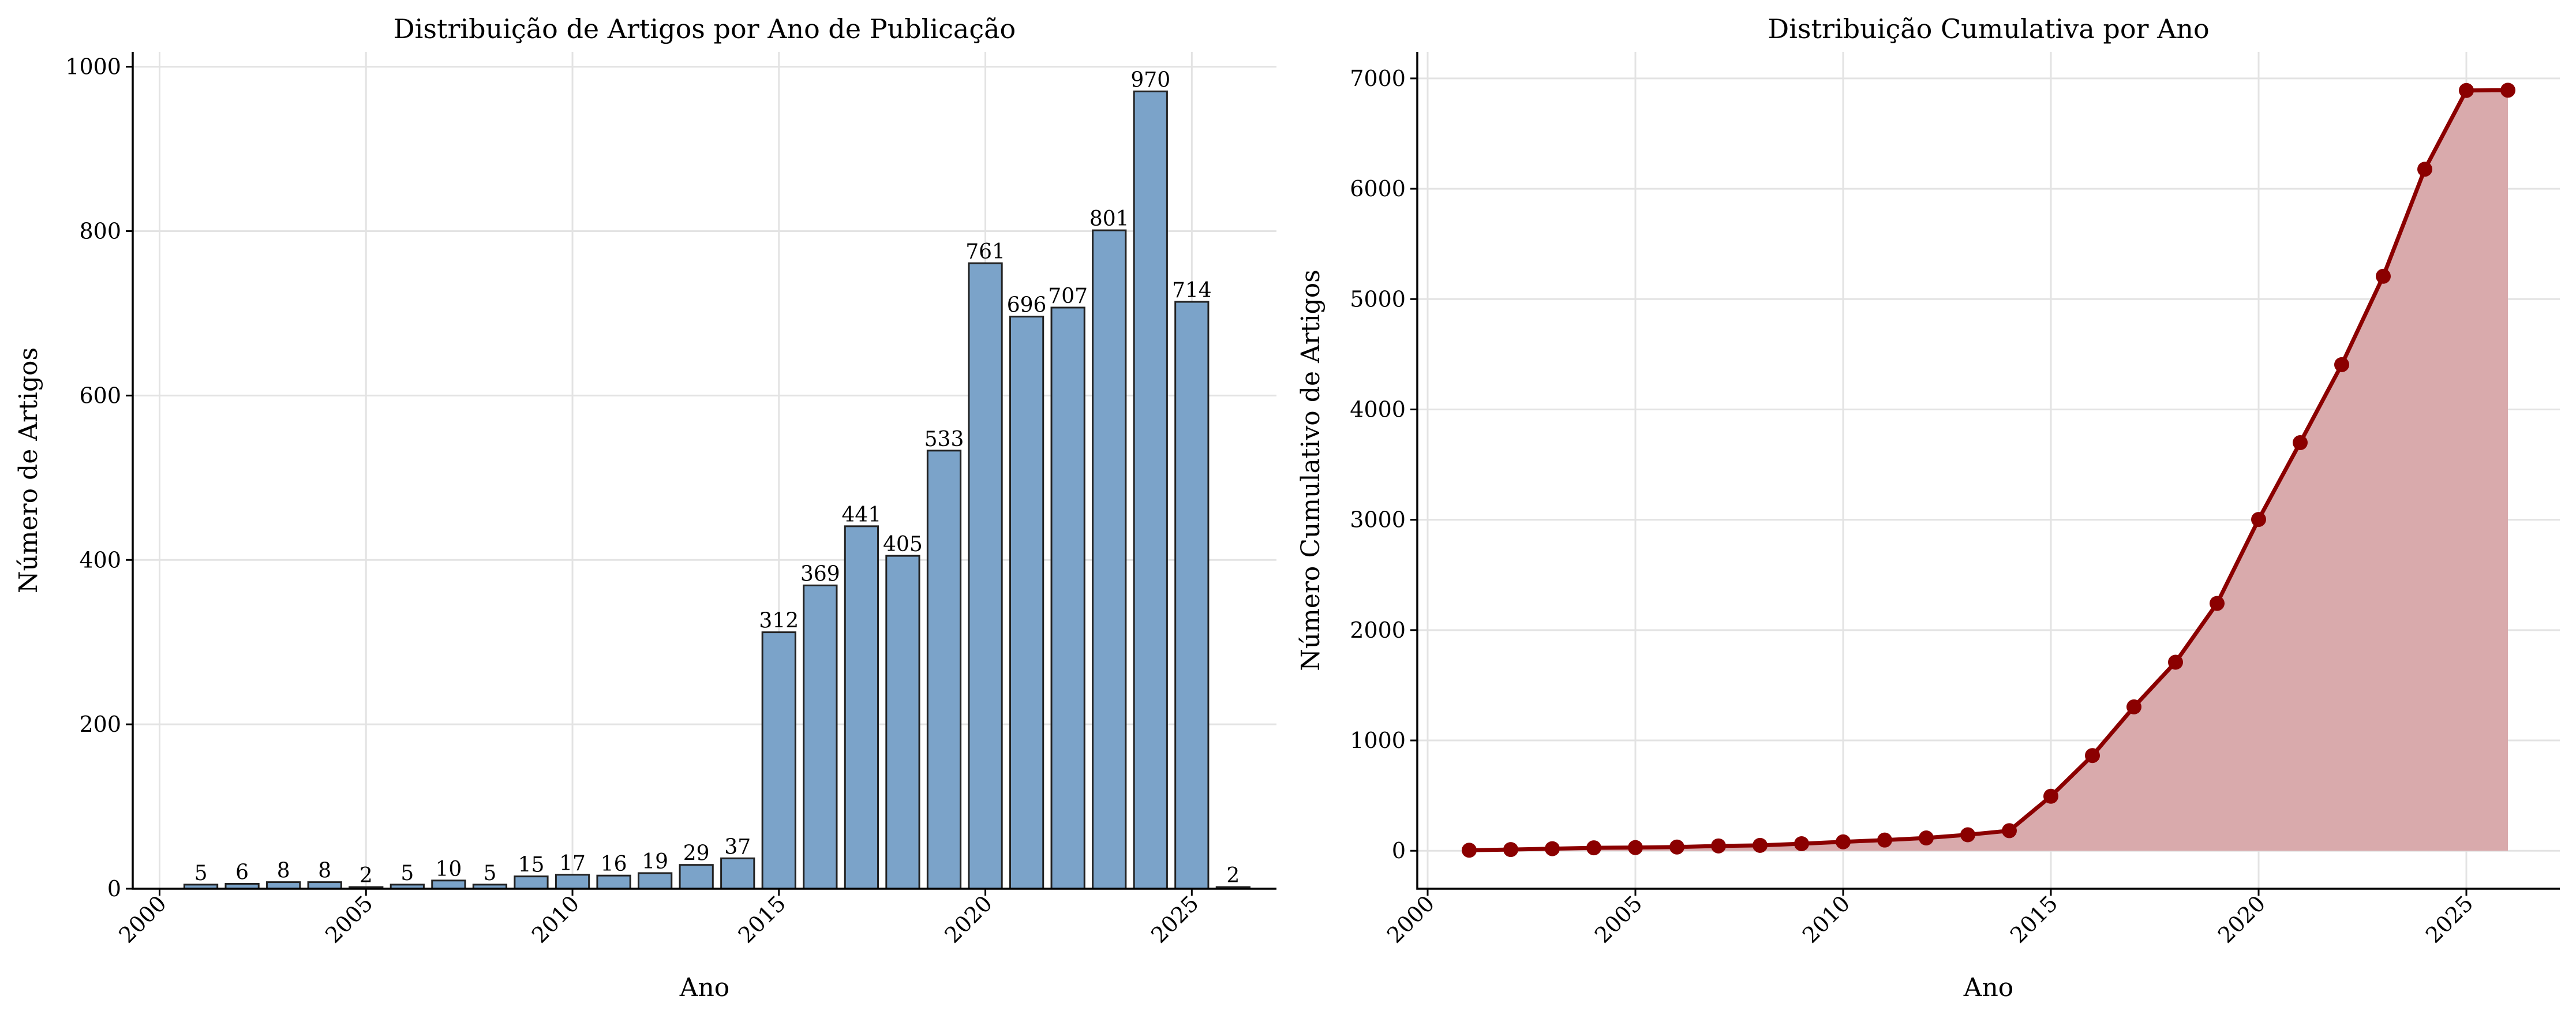  What do you see at coordinates (704, 987) in the screenshot?
I see `bar-chart-x-axis-label: Ano` at bounding box center [704, 987].